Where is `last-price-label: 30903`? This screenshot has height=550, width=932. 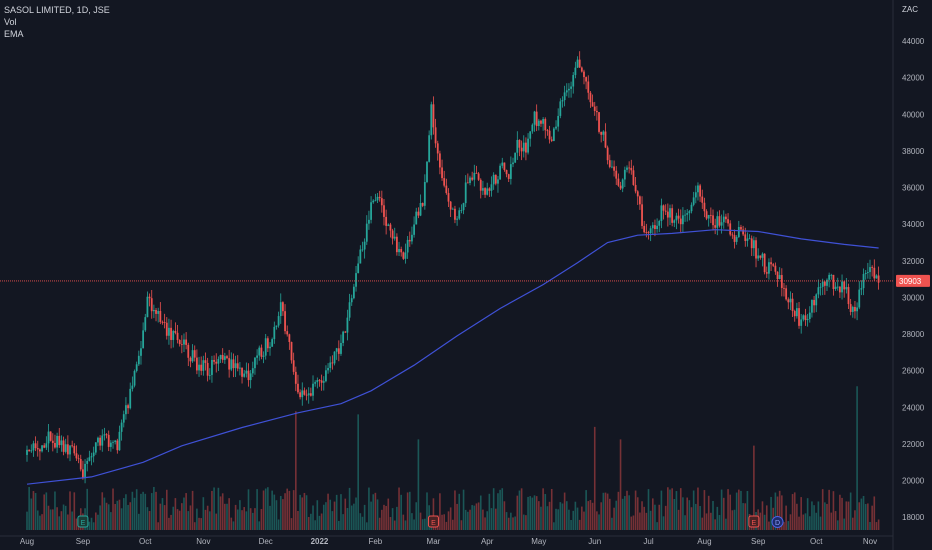
last-price-label: 30903 is located at coordinates (910, 281).